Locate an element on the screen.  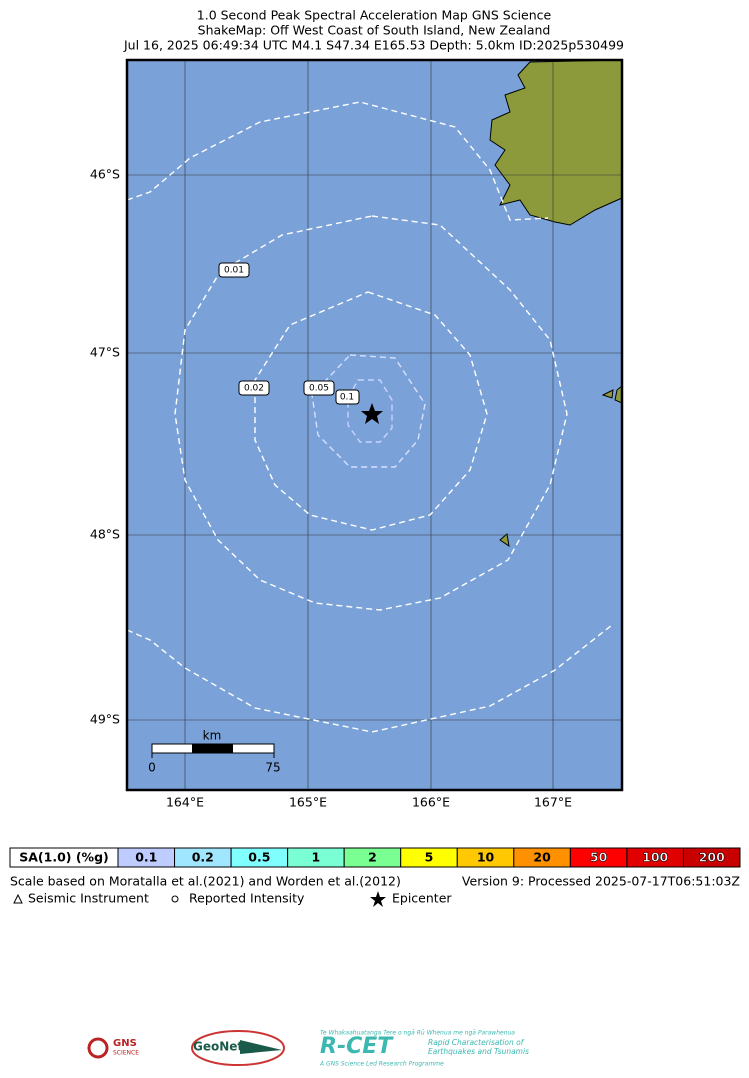
contour-label: 0.01 is located at coordinates (234, 271).